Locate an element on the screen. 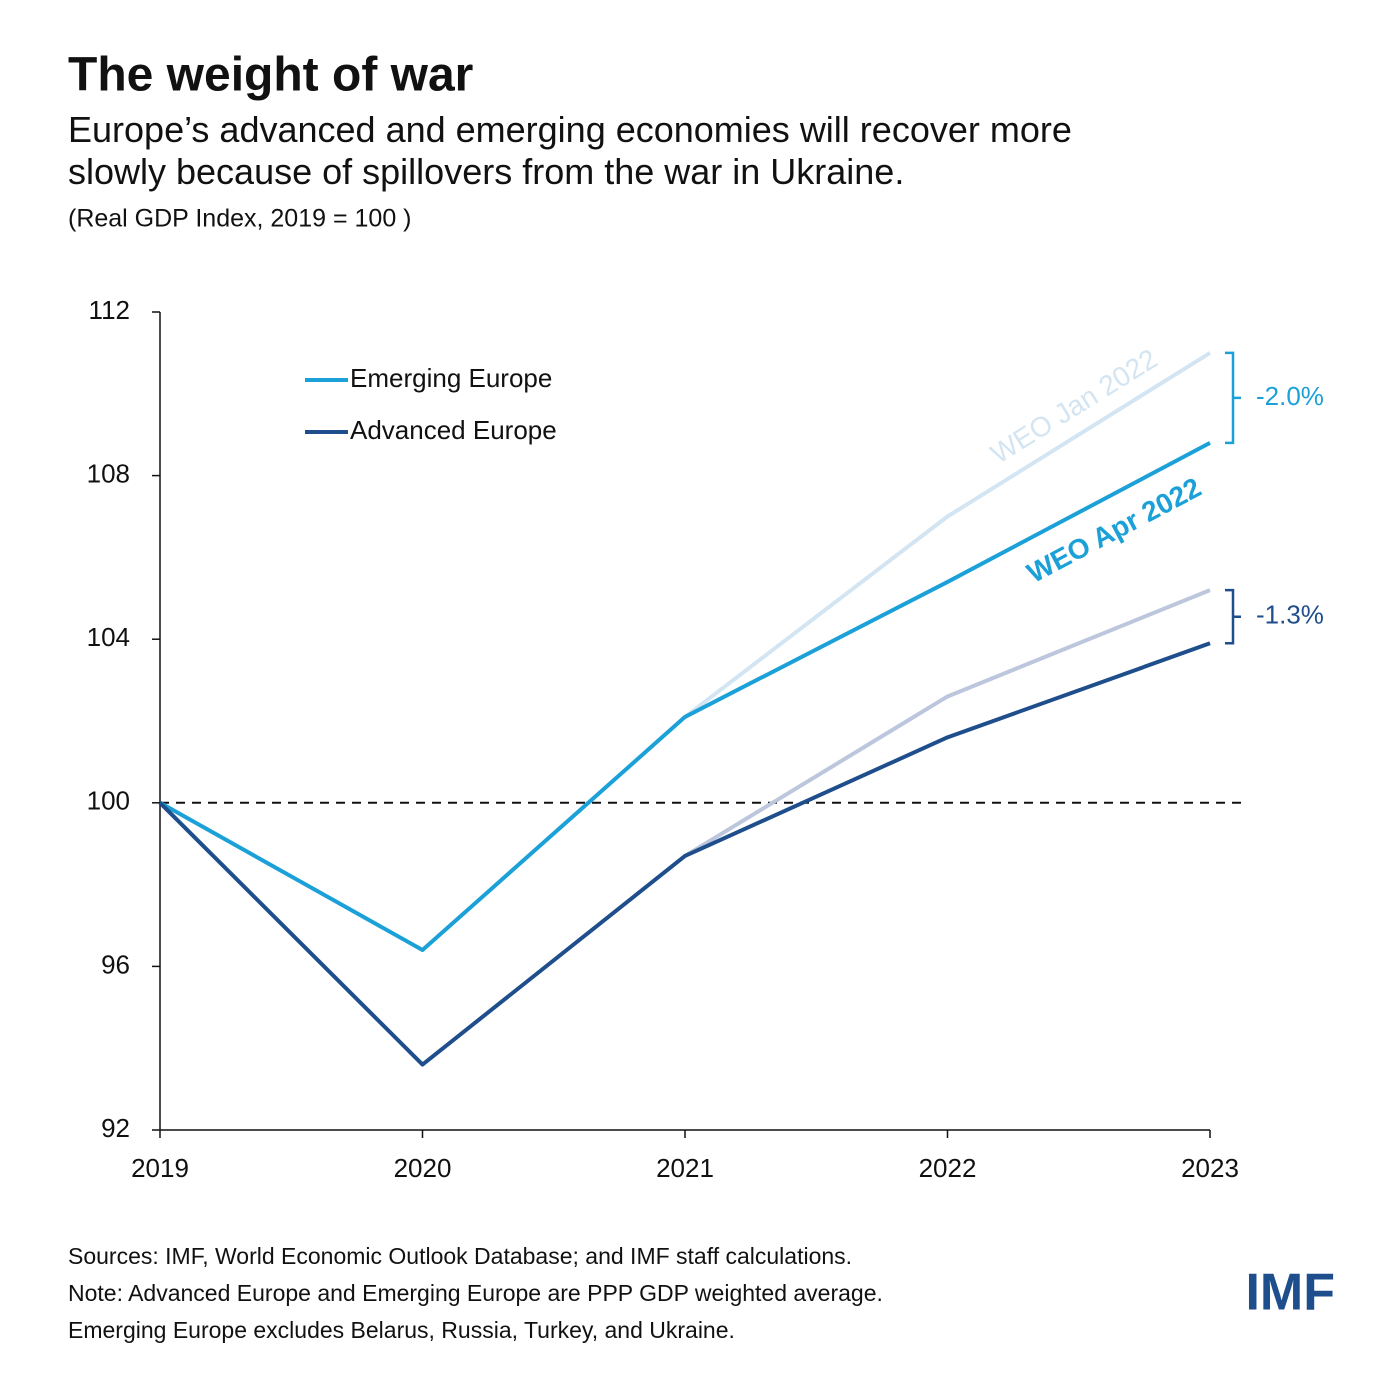  line-label: WEO Jan 2022 is located at coordinates (1074, 406).